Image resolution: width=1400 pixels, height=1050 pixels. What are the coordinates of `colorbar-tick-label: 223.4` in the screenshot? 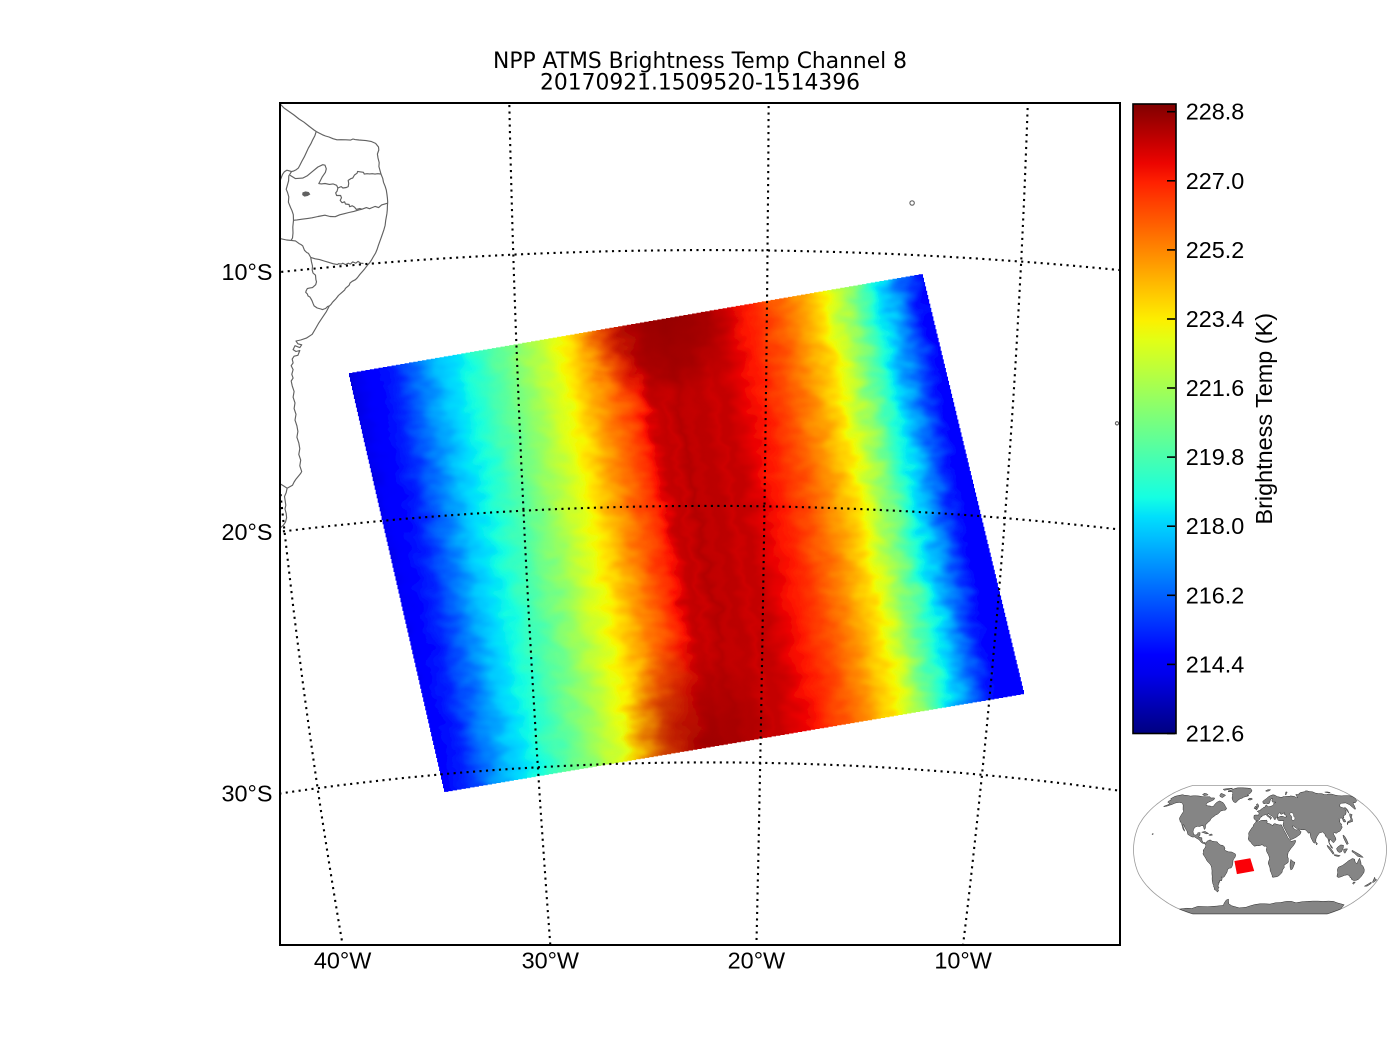 It's located at (1215, 319).